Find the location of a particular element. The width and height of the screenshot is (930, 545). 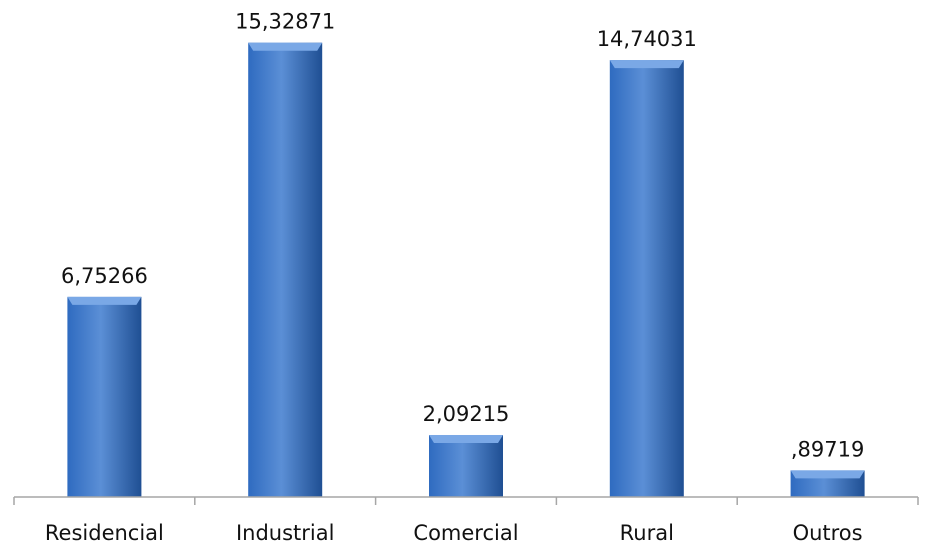

bar-rural is located at coordinates (646, 278).